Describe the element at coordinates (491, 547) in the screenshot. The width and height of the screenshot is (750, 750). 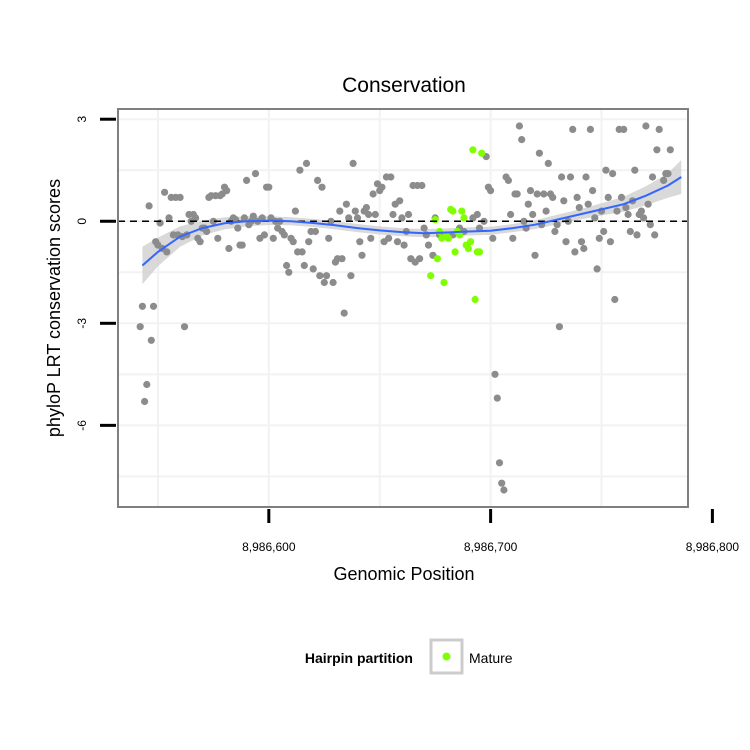
I see `x-tick-label: 8,986,700` at that location.